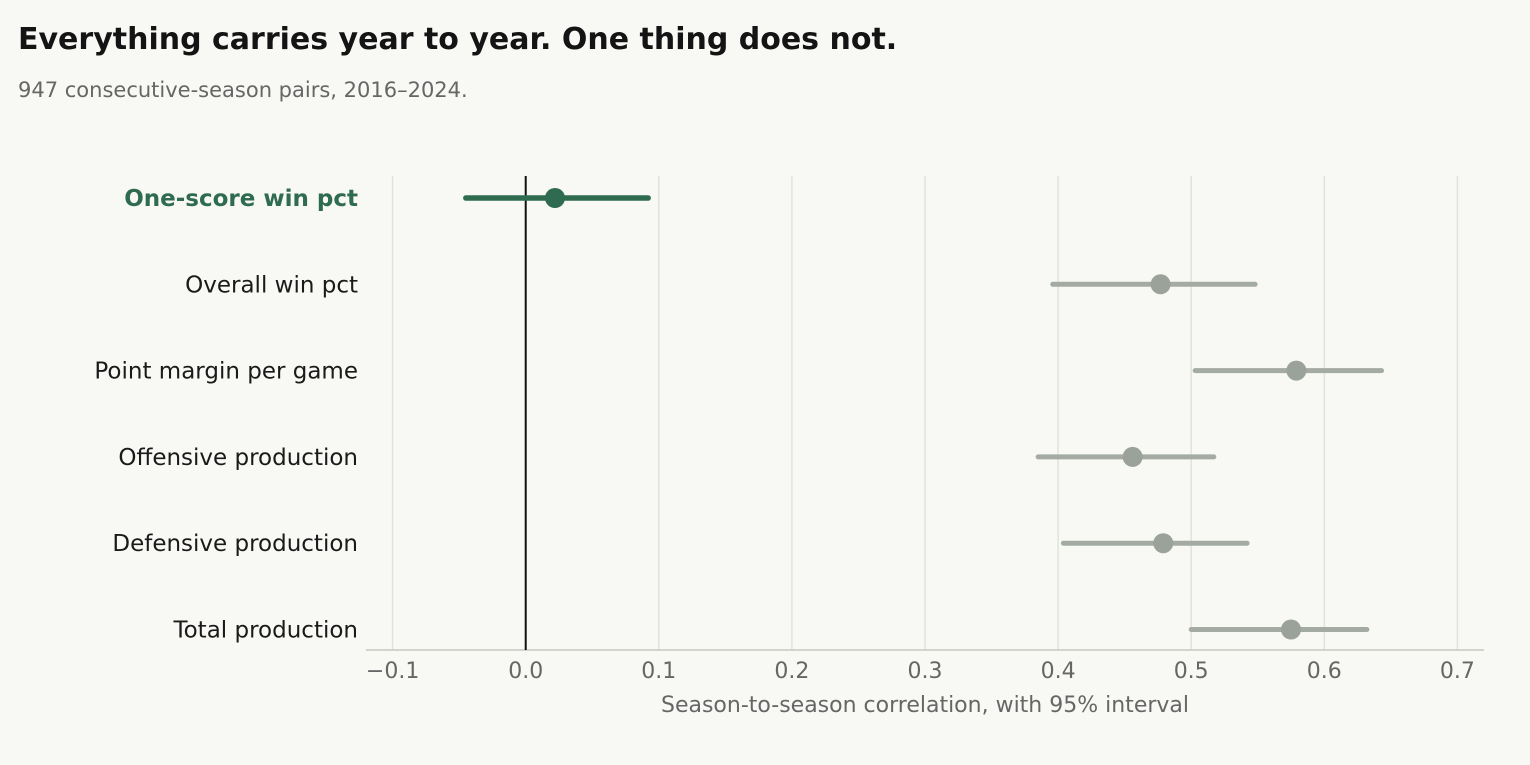  What do you see at coordinates (925, 671) in the screenshot?
I see `x-tick-label: 0.3` at bounding box center [925, 671].